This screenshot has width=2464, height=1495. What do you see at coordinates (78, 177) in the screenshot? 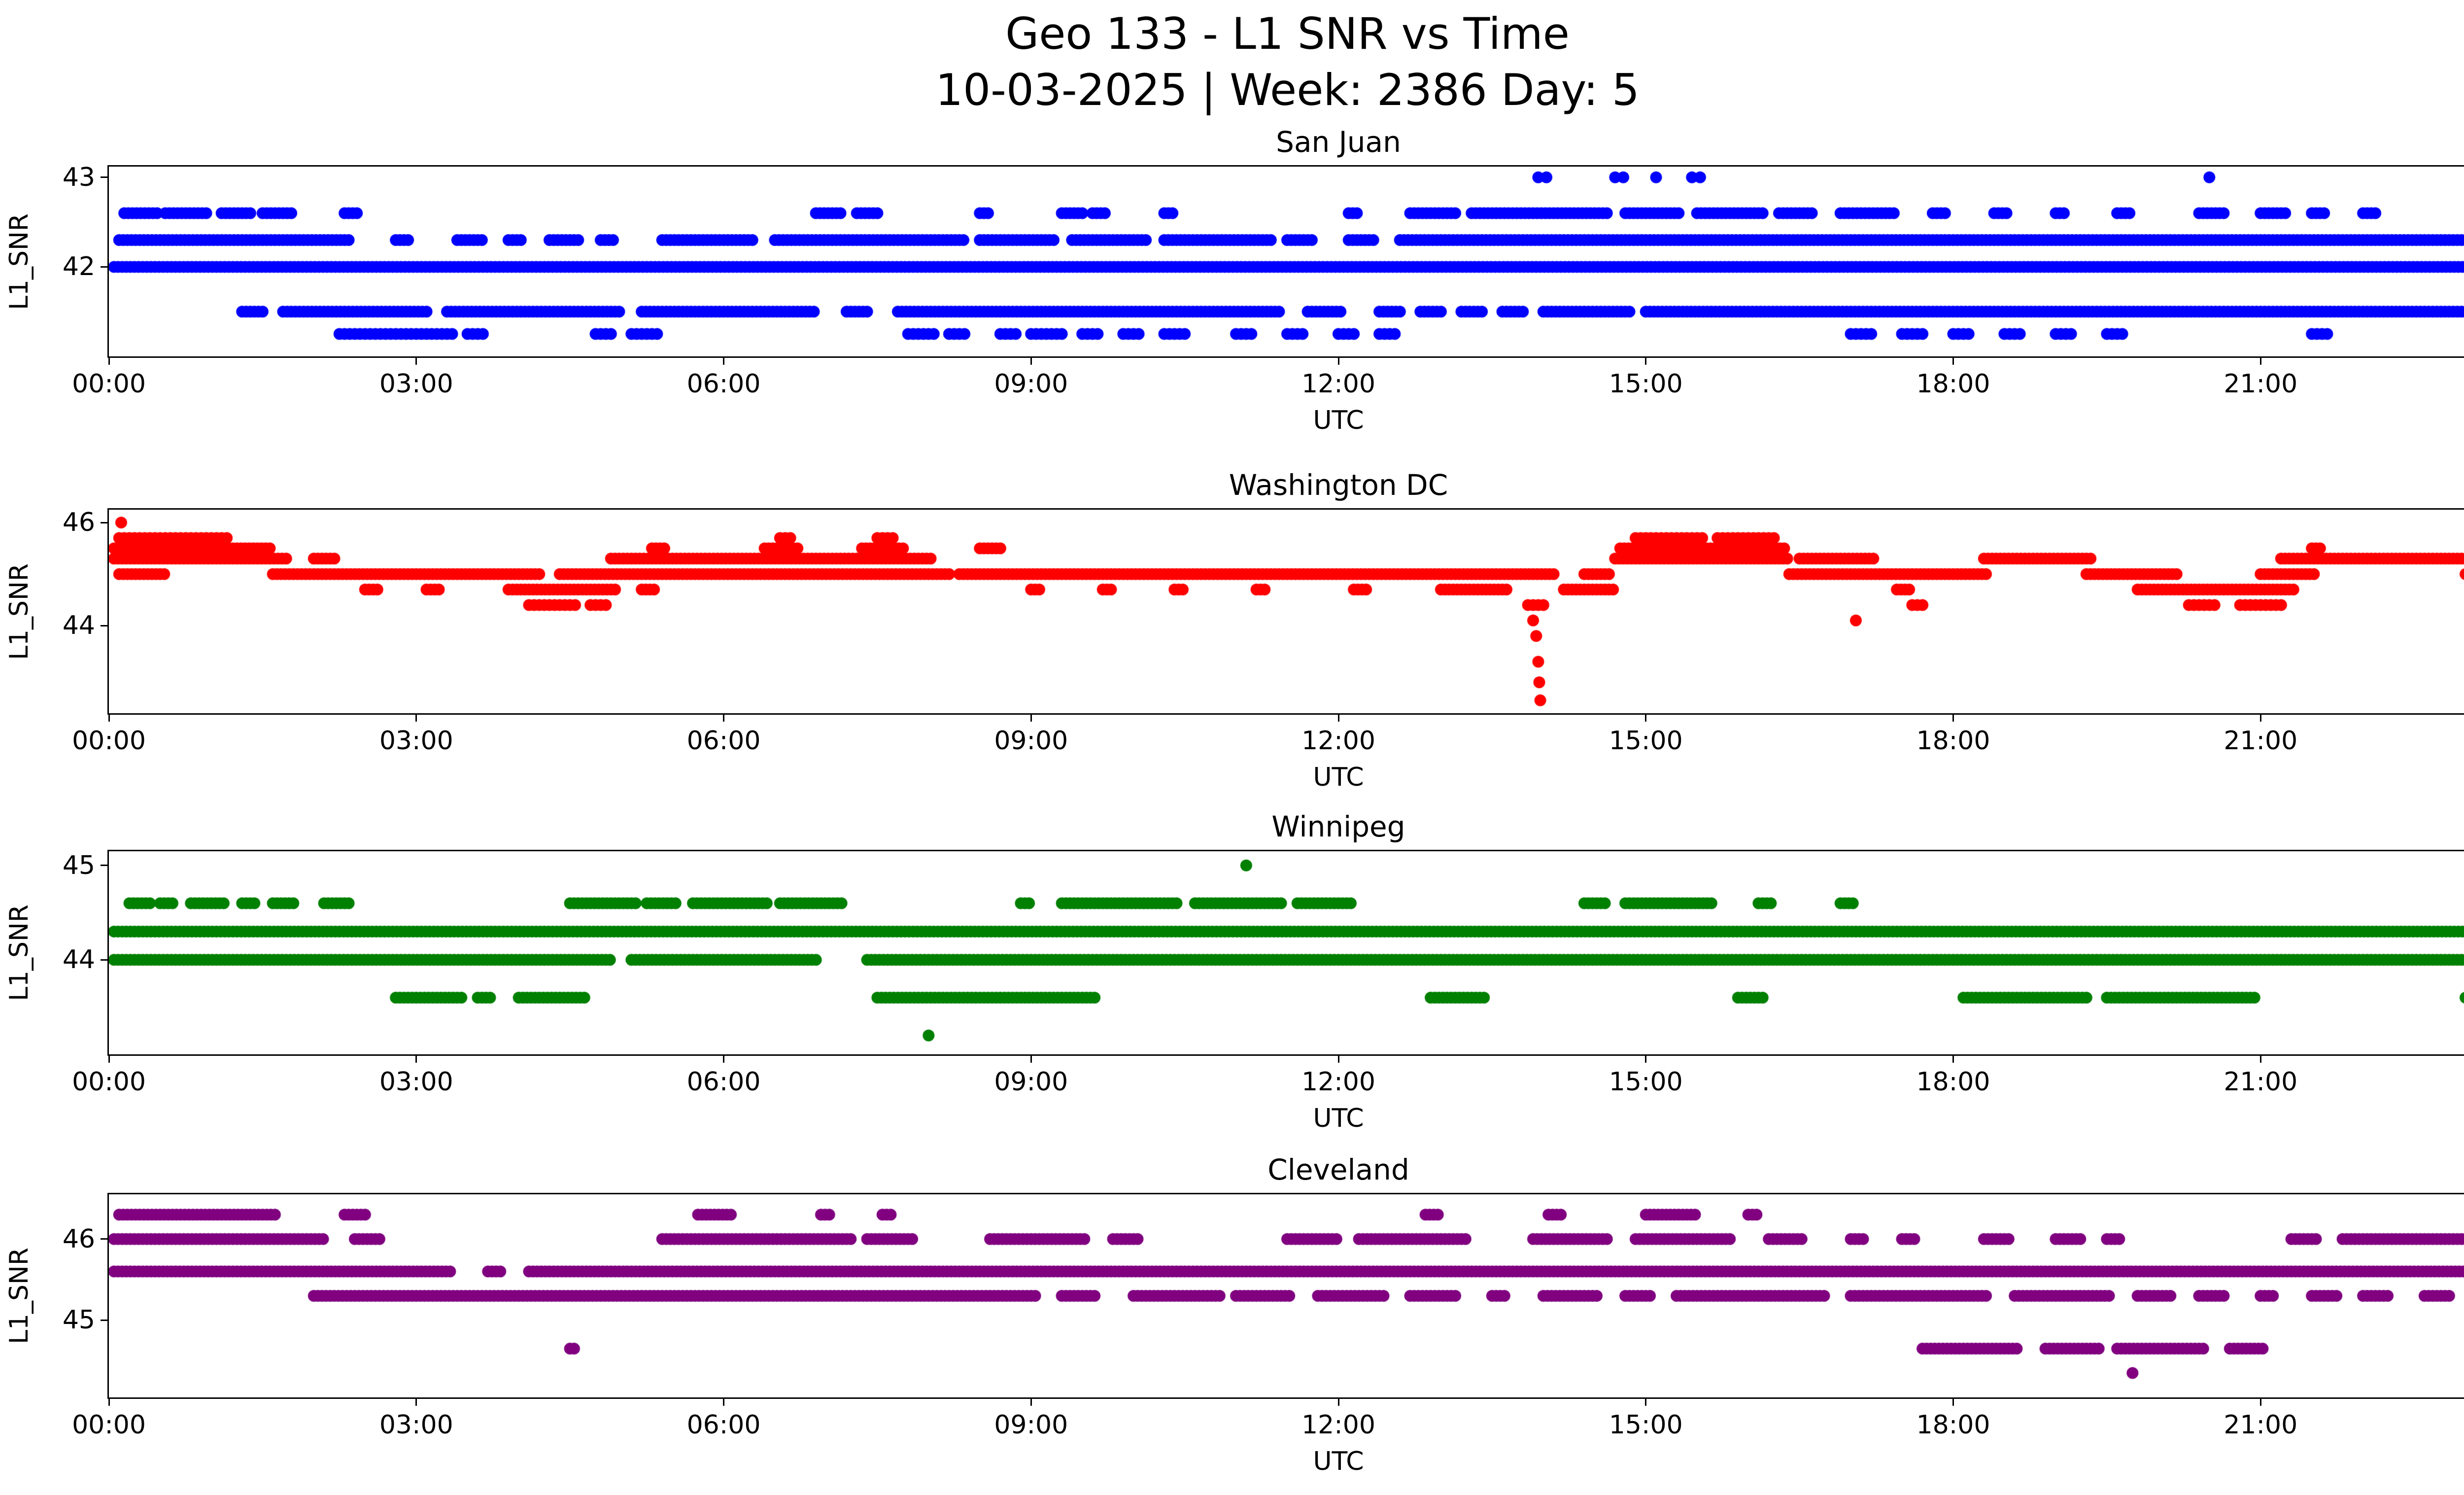
I see `y-tick-label: 43` at bounding box center [78, 177].